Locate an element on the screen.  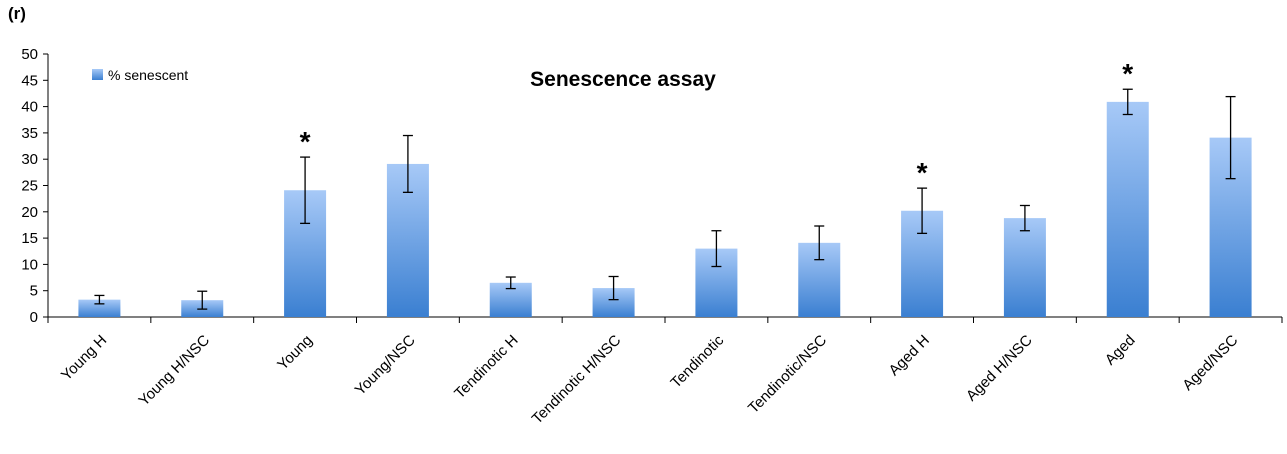
y-tick-label: 30 is located at coordinates (29, 159).